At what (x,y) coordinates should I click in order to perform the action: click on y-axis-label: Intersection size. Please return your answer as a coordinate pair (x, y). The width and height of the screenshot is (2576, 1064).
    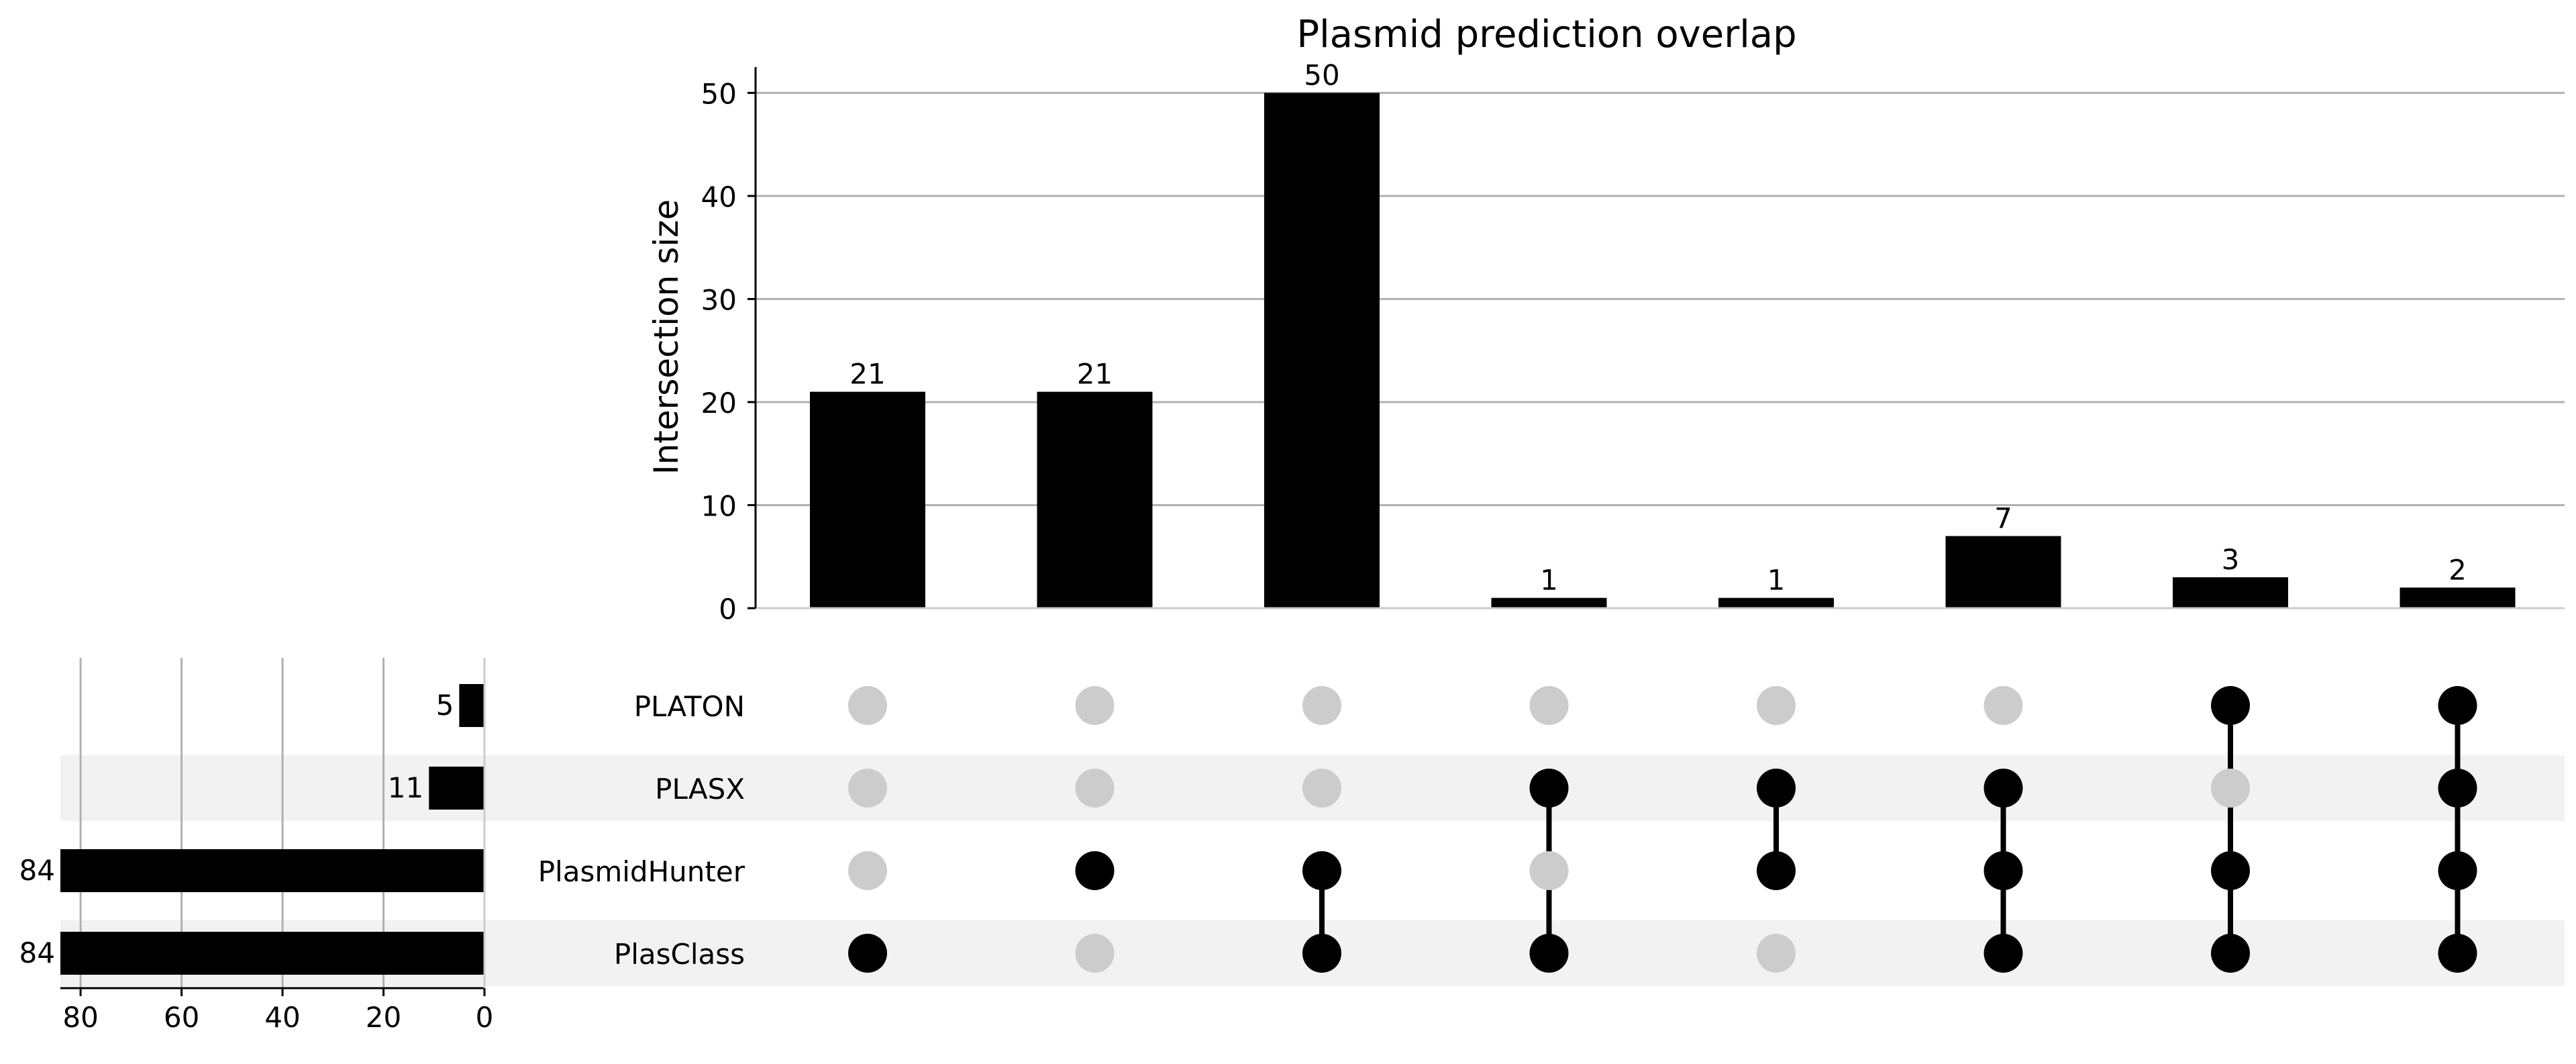
    Looking at the image, I should click on (666, 337).